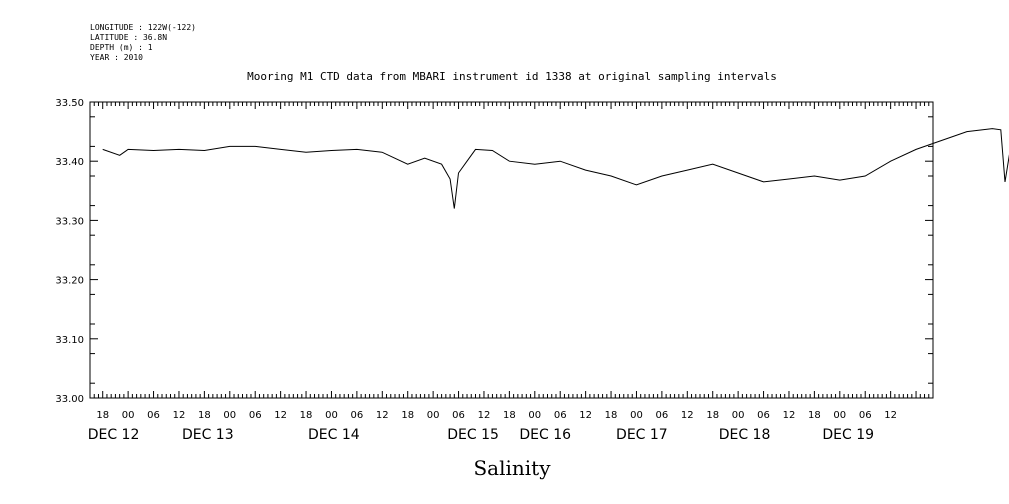  Describe the element at coordinates (334, 435) in the screenshot. I see `x-day-label: DEC 14` at that location.